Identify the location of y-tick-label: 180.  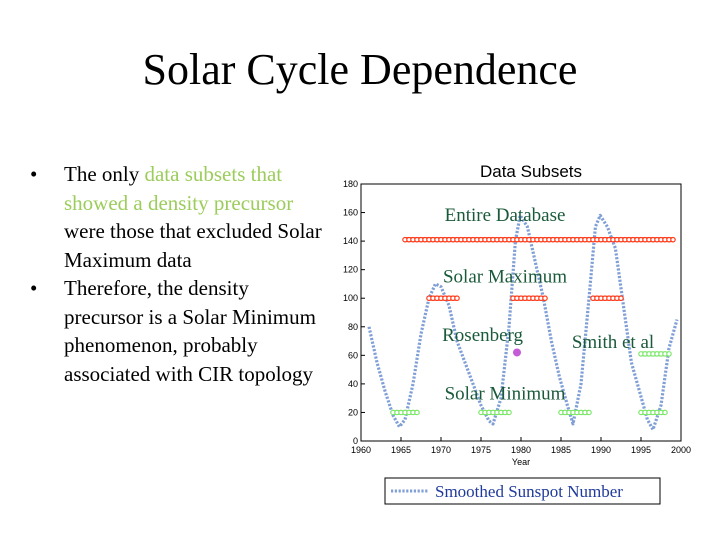
(350, 184).